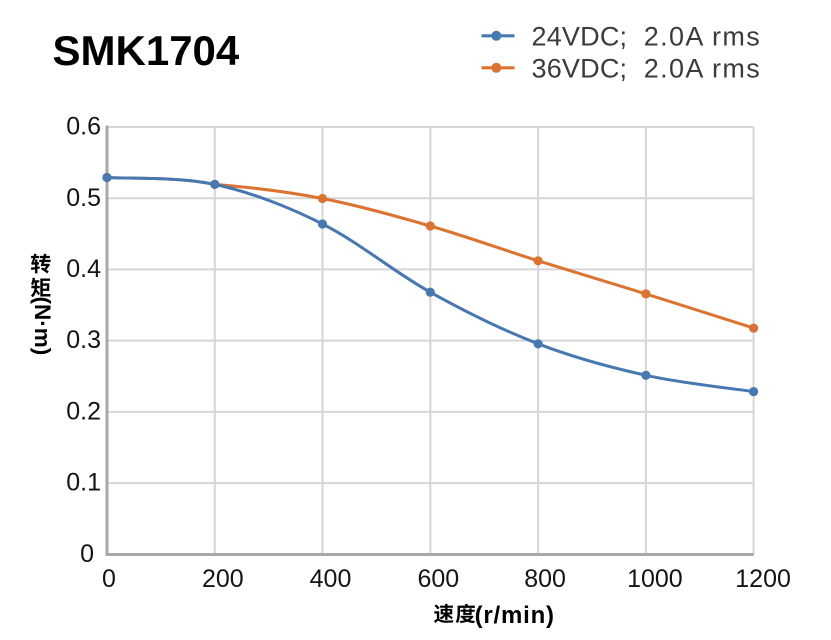 The image size is (831, 640). What do you see at coordinates (647, 69) in the screenshot?
I see `svg-text:36VDC;2.0A rms: 36VDC; 2.0A rms` at bounding box center [647, 69].